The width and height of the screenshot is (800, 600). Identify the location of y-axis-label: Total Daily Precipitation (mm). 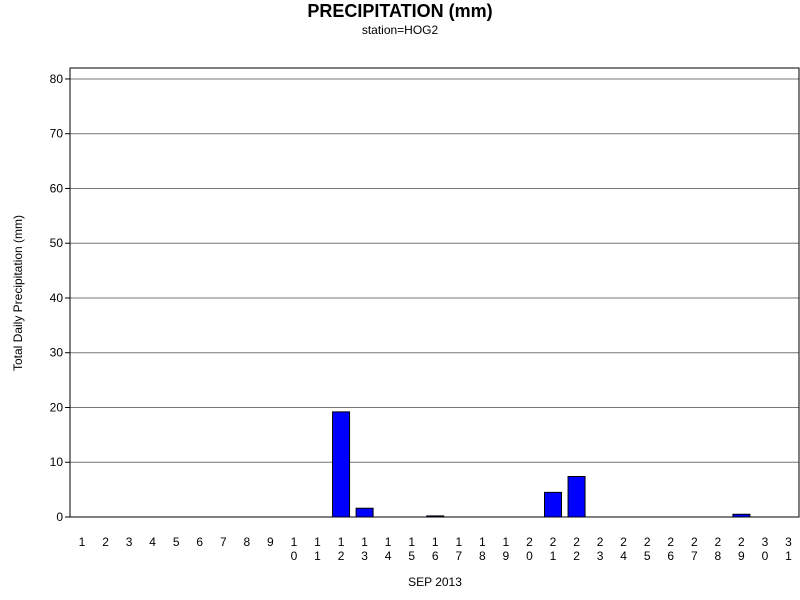
(18, 293).